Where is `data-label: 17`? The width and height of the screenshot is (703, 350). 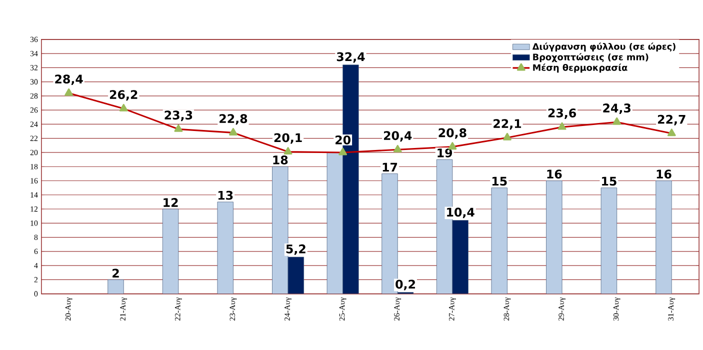 data-label: 17 is located at coordinates (390, 167).